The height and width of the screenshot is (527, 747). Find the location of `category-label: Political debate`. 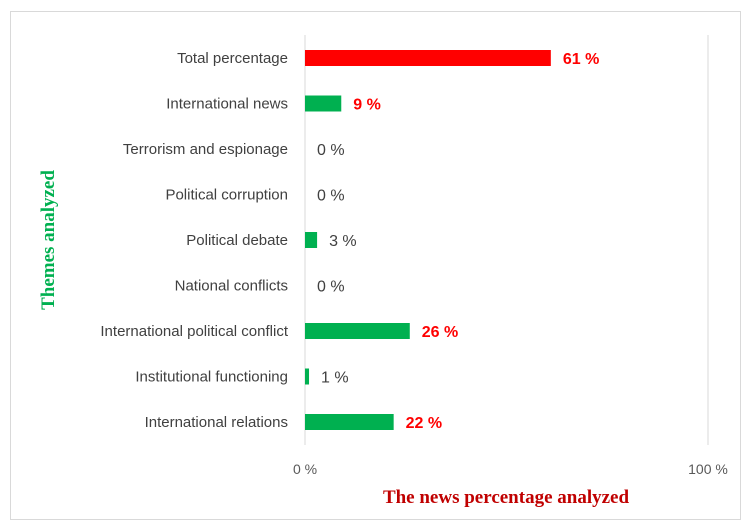

category-label: Political debate is located at coordinates (237, 240).